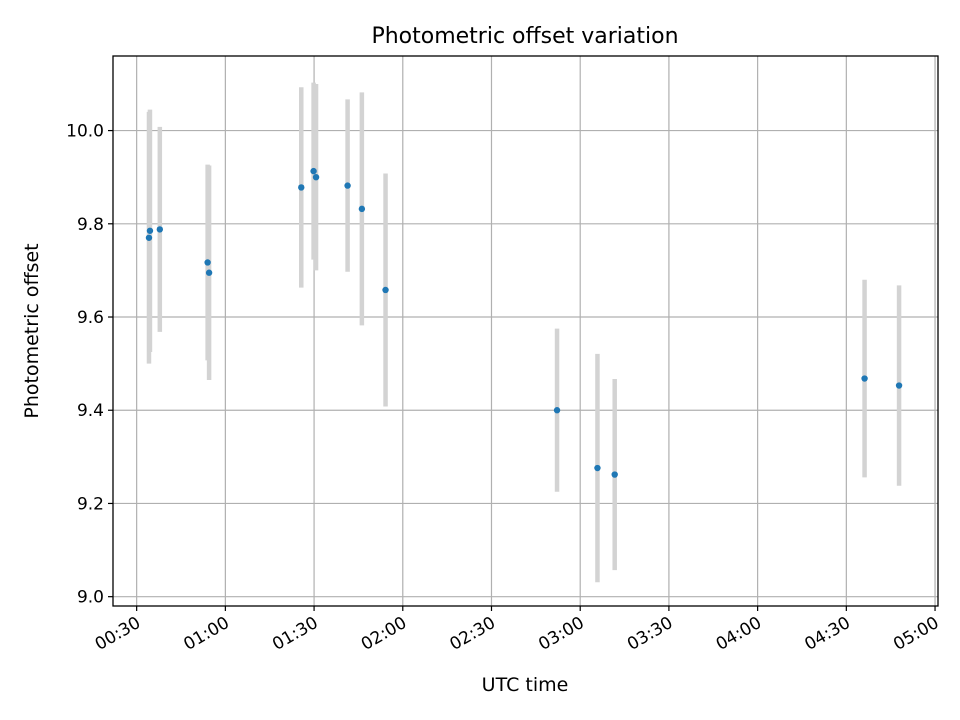 The height and width of the screenshot is (720, 960). Describe the element at coordinates (90, 504) in the screenshot. I see `y-tick-label: 9.2` at that location.